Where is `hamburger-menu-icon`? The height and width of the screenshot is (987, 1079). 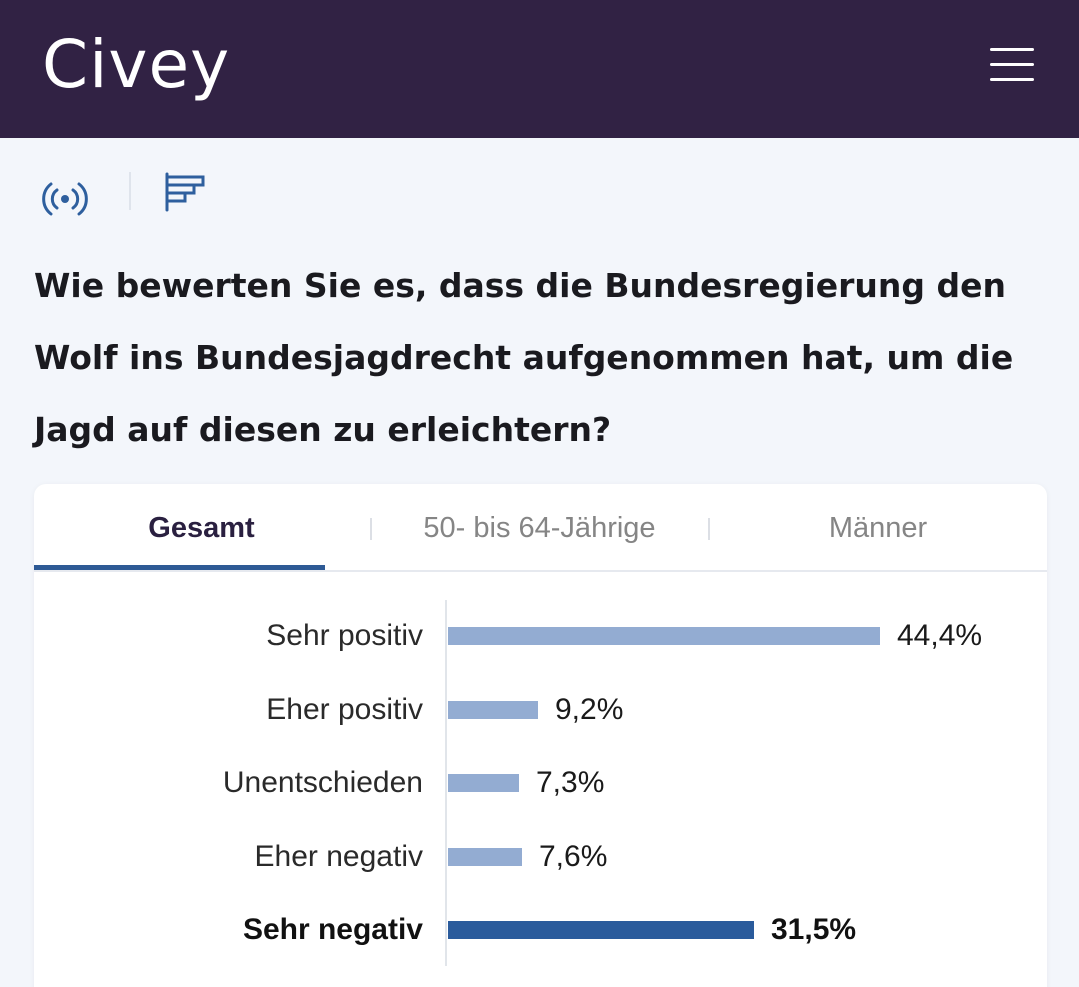
hamburger-menu-icon is located at coordinates (1012, 65).